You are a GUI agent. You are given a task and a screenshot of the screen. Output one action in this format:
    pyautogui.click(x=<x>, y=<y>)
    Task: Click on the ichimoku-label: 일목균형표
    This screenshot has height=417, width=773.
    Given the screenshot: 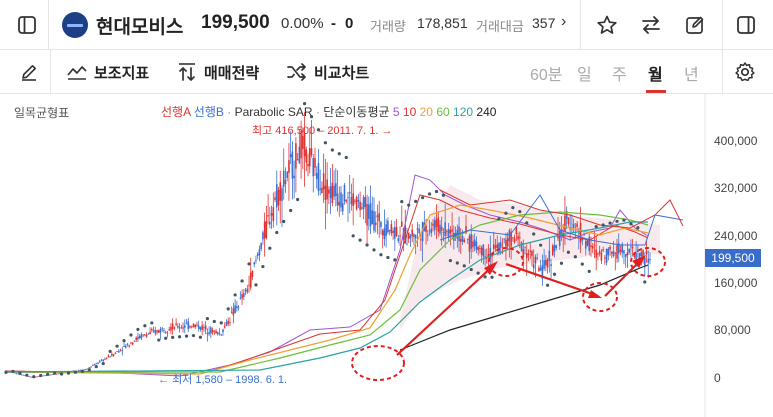 What is the action you would take?
    pyautogui.click(x=42, y=113)
    